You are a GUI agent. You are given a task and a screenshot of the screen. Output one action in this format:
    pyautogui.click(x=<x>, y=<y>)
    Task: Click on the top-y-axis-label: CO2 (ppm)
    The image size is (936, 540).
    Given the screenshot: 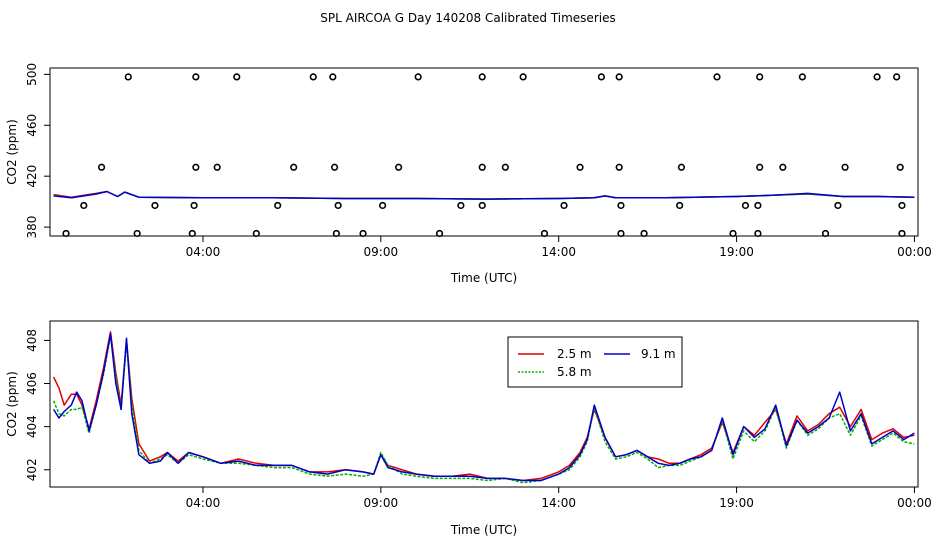 What is the action you would take?
    pyautogui.click(x=12, y=152)
    